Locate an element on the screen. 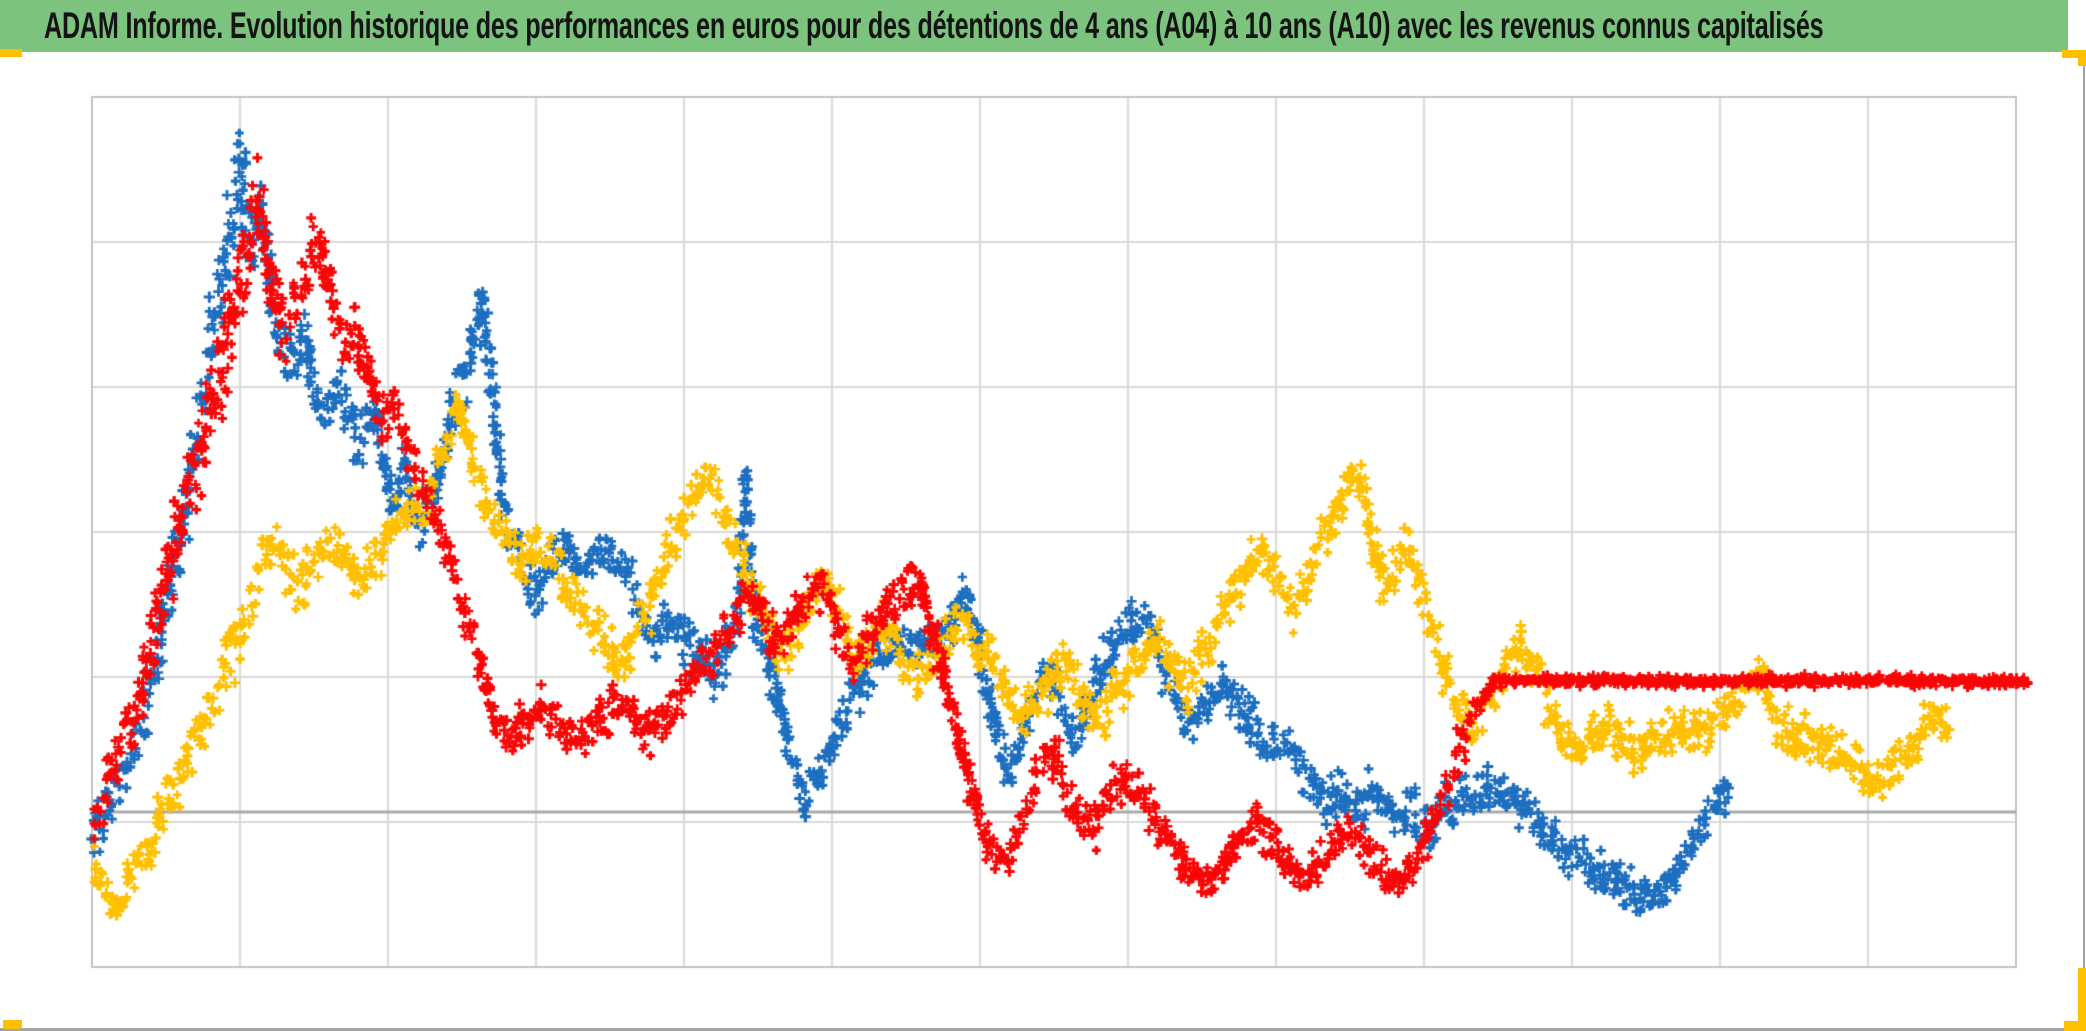 This screenshot has width=2086, height=1031. corner-mark-bottom-right-v is located at coordinates (2082, 999).